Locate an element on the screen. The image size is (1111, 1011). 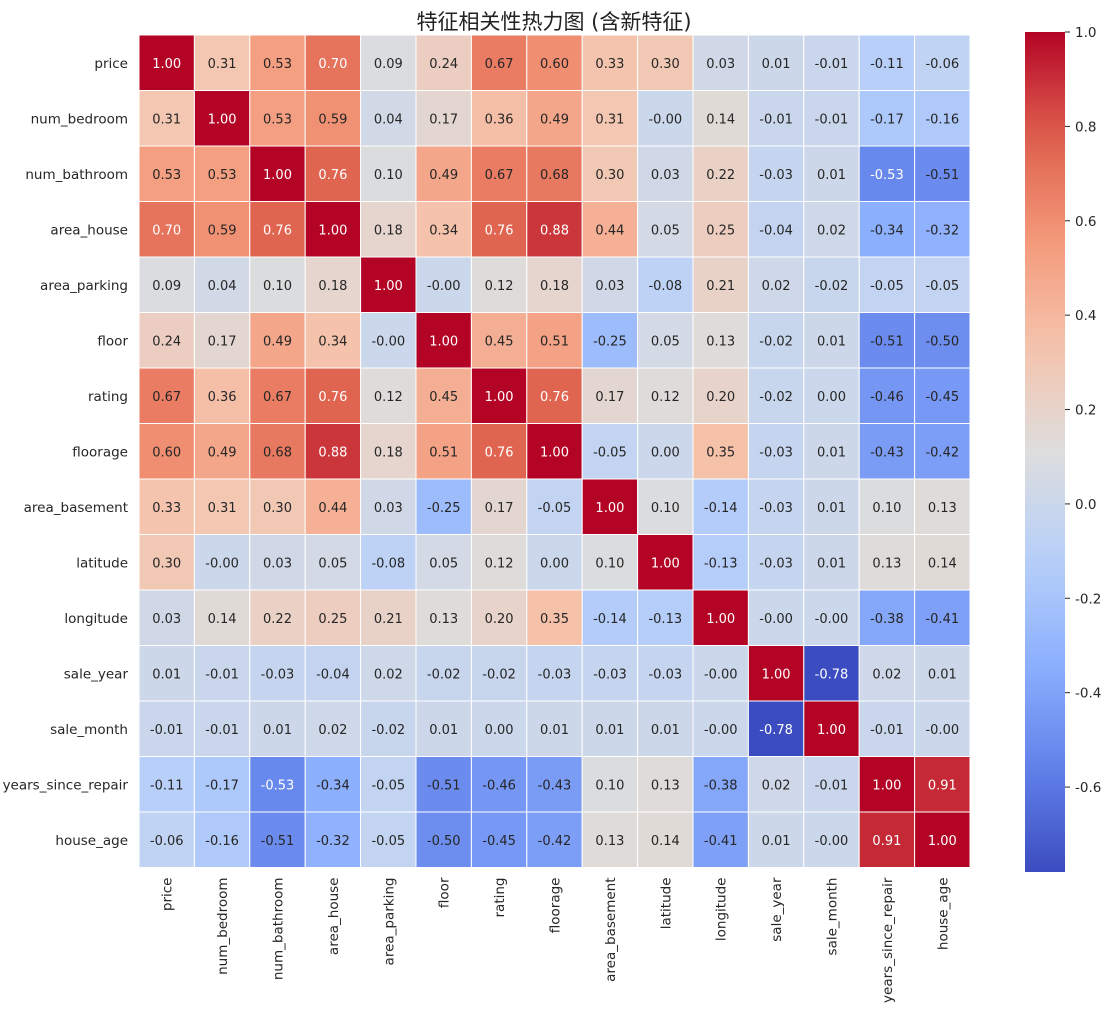
heatmap-cell-label-years_since_repair-area_basement: 0.10 is located at coordinates (609, 785).